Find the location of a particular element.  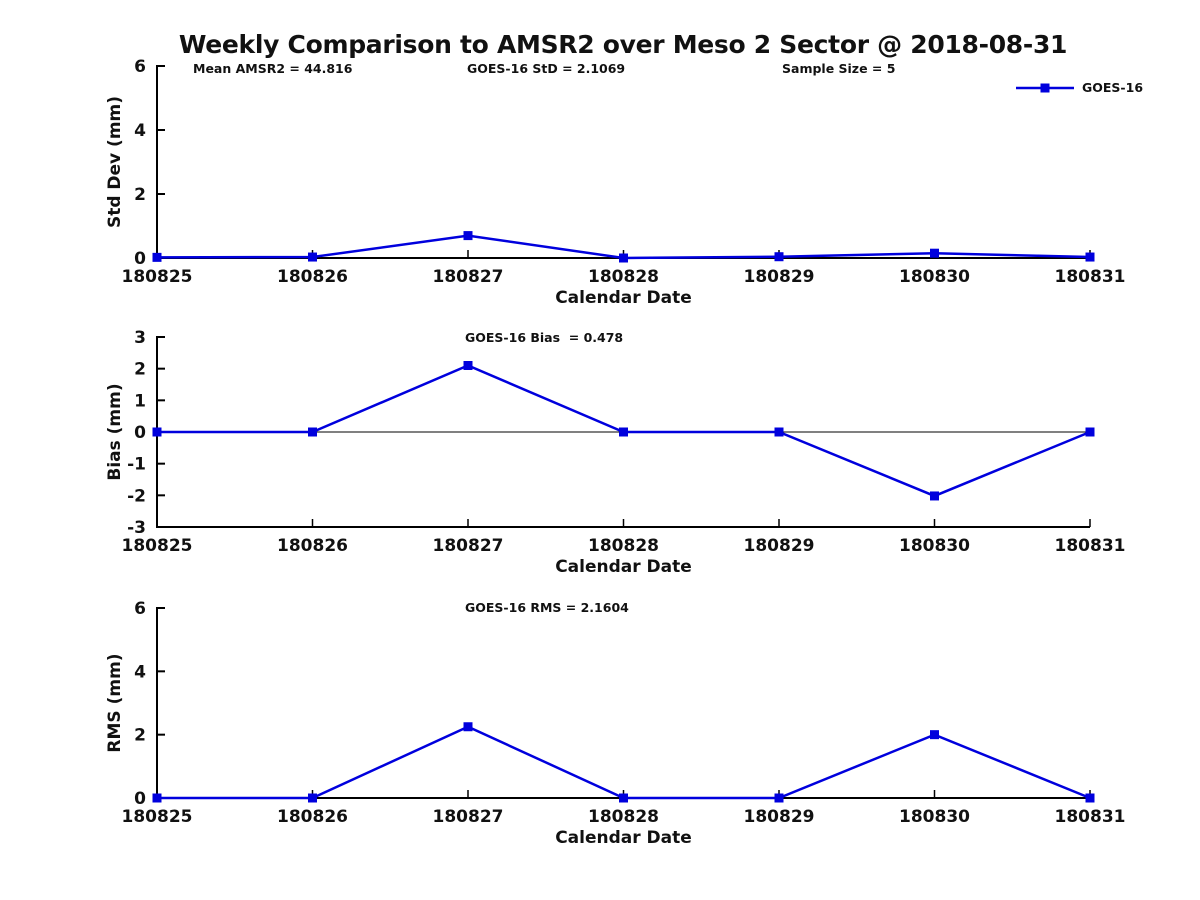

y-tick-label: -1 is located at coordinates (136, 465).